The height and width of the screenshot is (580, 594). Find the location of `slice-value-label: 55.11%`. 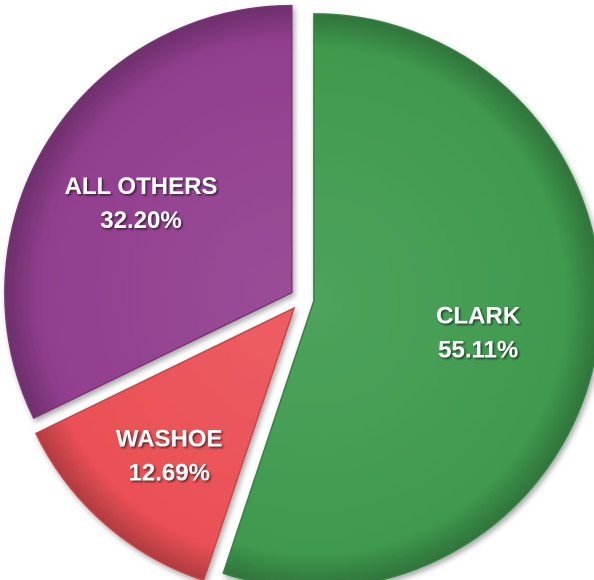

slice-value-label: 55.11% is located at coordinates (478, 350).